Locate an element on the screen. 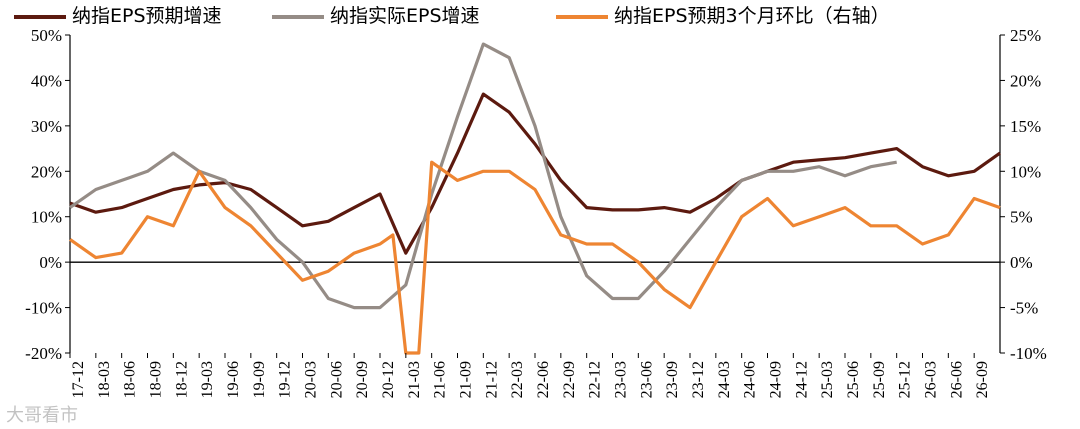  legend-swatch-mom is located at coordinates (582, 16).